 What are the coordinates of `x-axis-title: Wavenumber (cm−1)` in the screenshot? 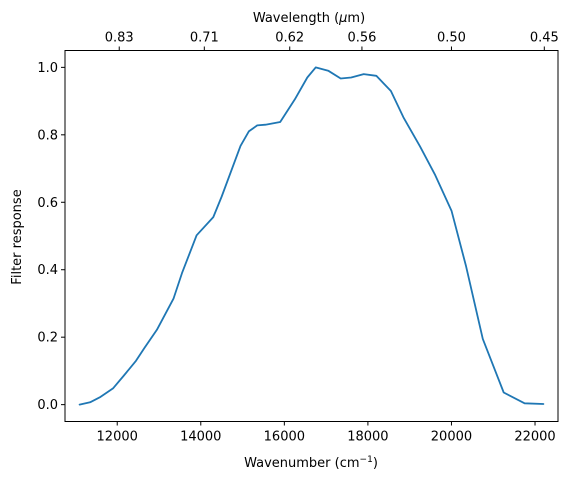 It's located at (311, 463).